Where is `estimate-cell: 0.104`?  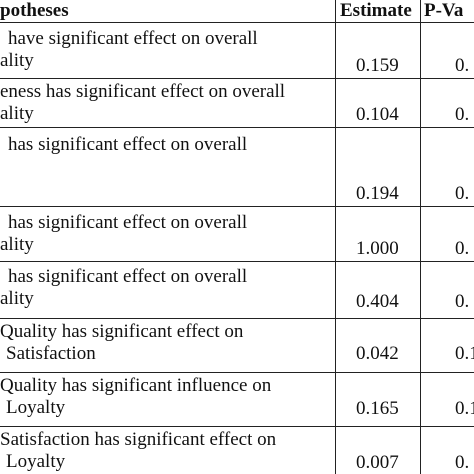
estimate-cell: 0.104 is located at coordinates (377, 114).